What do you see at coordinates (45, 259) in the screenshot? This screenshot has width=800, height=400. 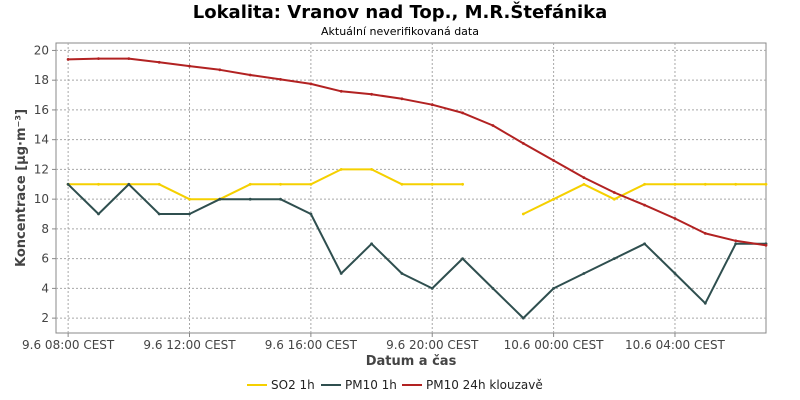 I see `y-tick-label: 6` at bounding box center [45, 259].